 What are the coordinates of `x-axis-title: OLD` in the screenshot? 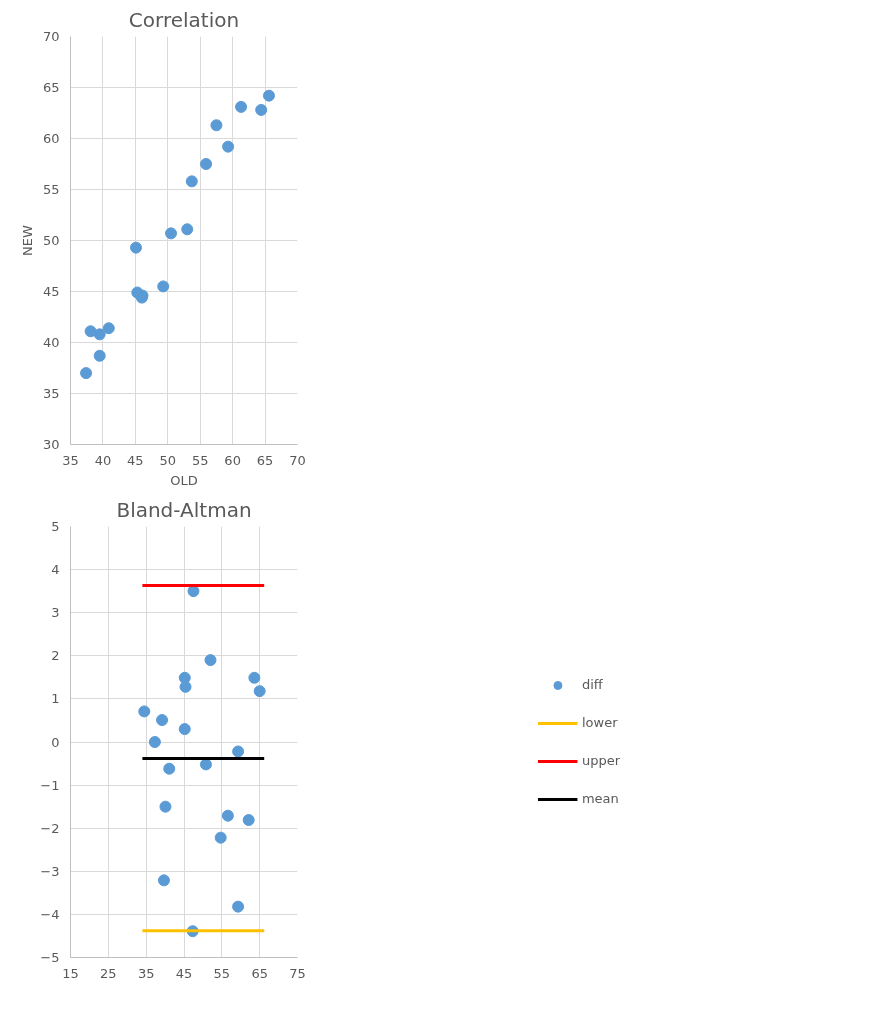 It's located at (184, 480).